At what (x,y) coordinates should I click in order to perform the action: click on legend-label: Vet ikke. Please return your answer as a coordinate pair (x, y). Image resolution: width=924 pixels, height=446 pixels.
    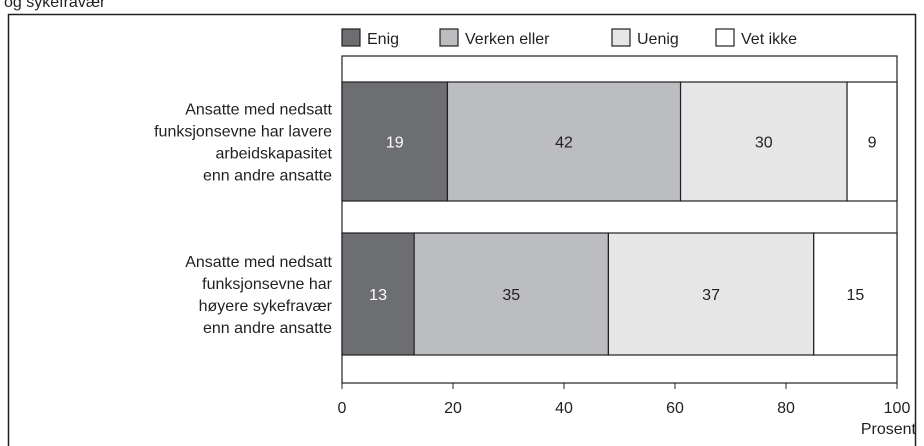
    Looking at the image, I should click on (769, 39).